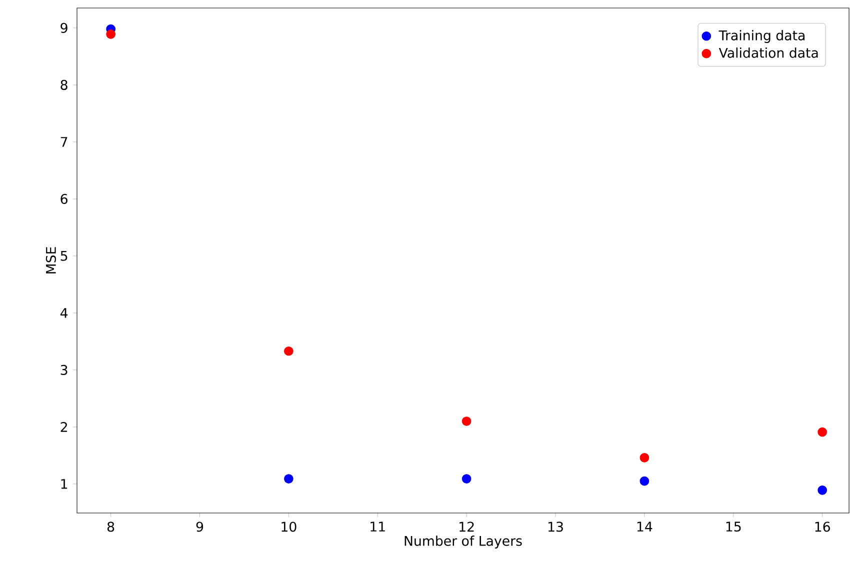 Image resolution: width=850 pixels, height=586 pixels. I want to click on x-tick-label: 9, so click(200, 527).